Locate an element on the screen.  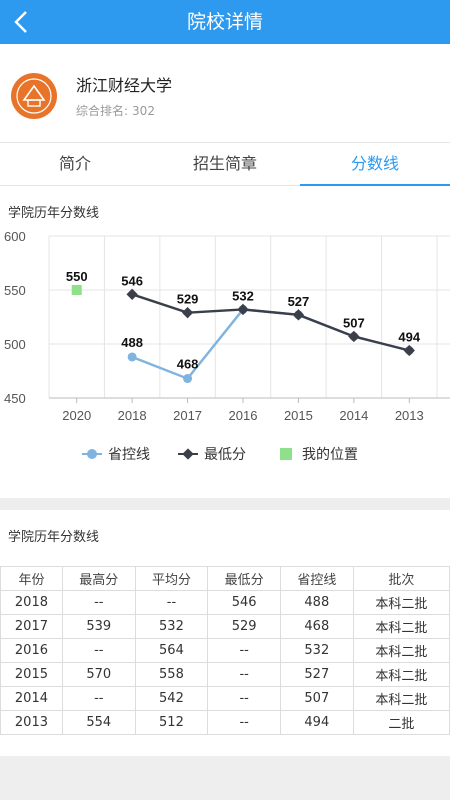
table-row: 2017 539 532 529 468 本科二批 is located at coordinates (225, 626).